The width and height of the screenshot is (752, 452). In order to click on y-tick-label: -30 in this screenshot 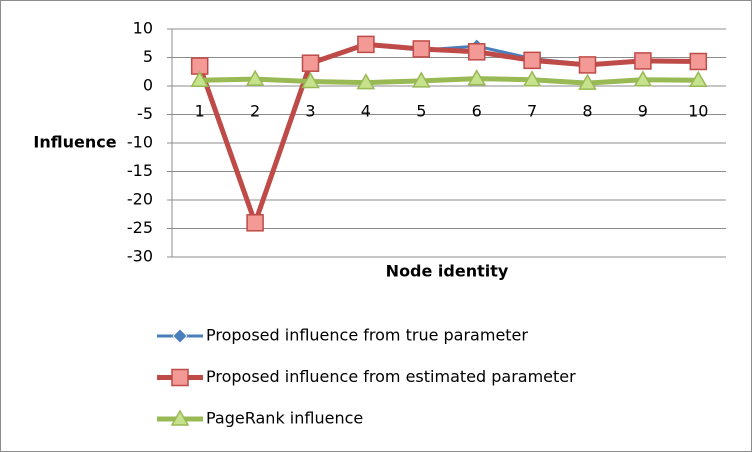, I will do `click(140, 256)`.